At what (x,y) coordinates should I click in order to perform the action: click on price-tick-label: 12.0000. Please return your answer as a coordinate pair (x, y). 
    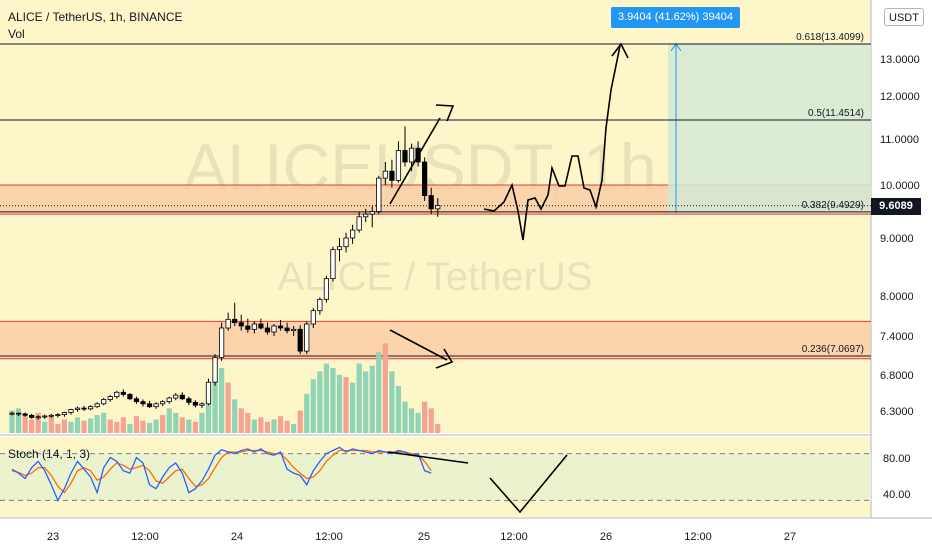
    Looking at the image, I should click on (900, 97).